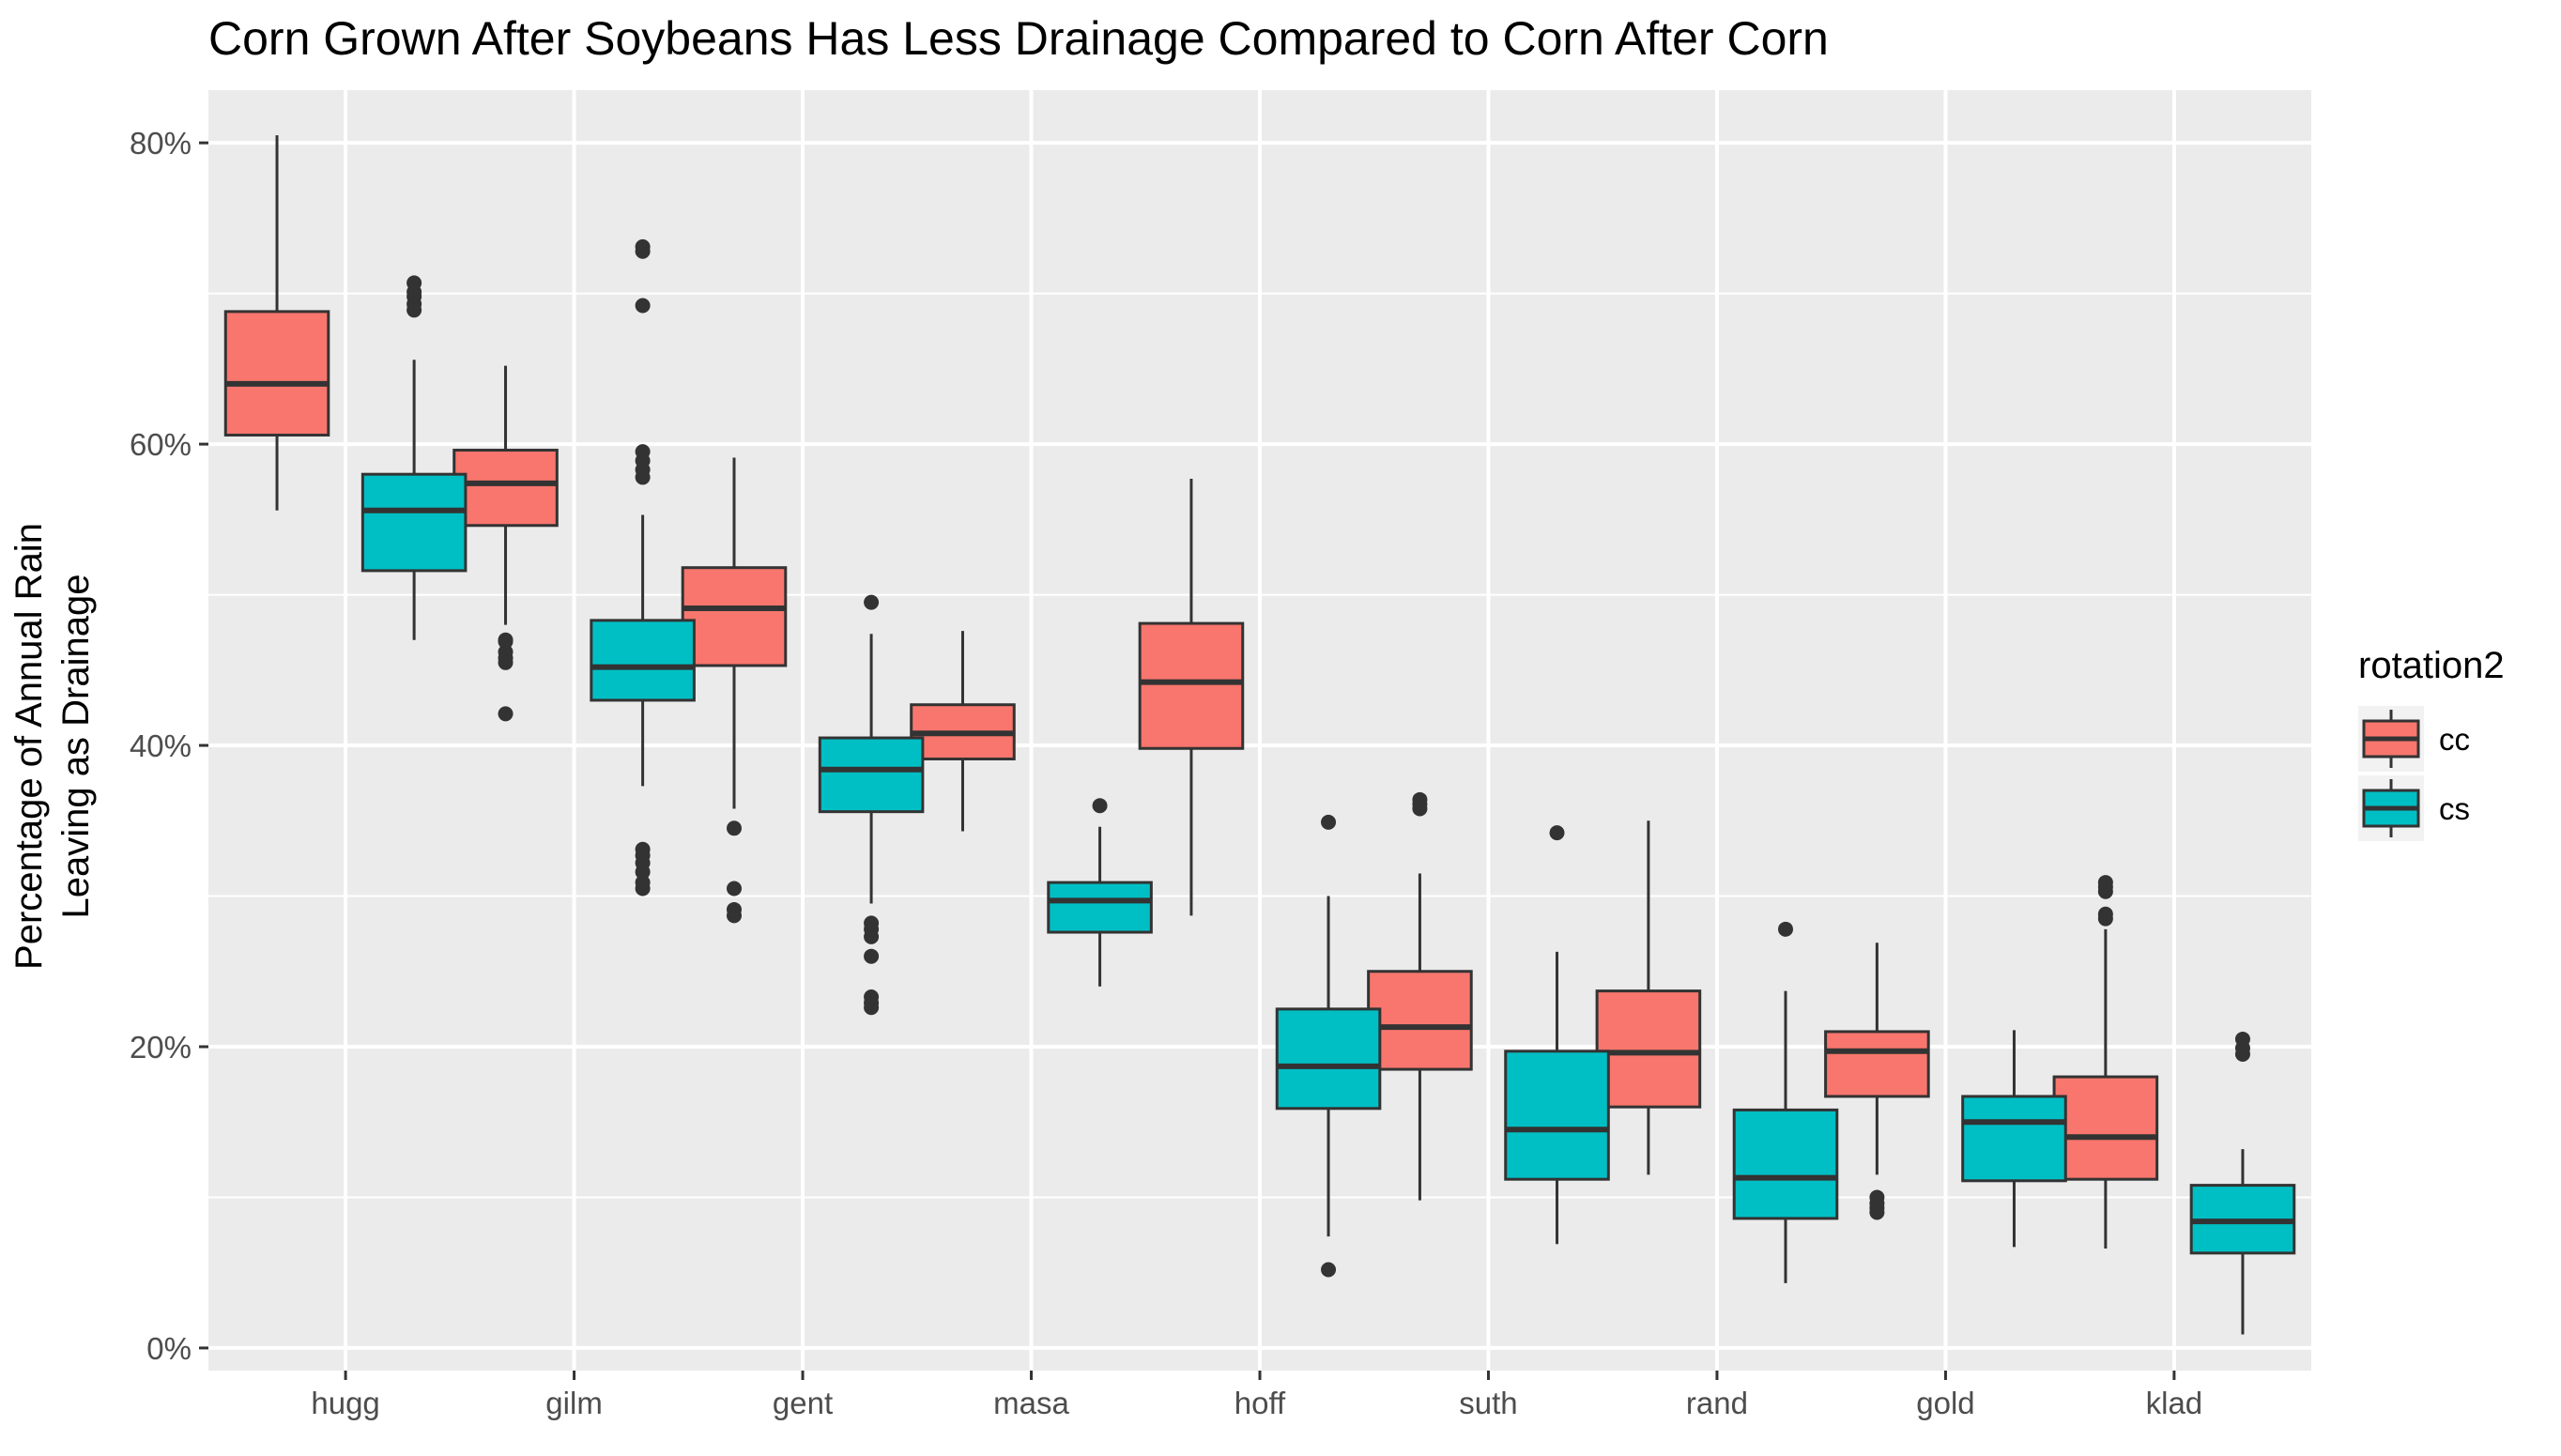 This screenshot has height=1456, width=2561. I want to click on box-cs-masa, so click(1100, 892).